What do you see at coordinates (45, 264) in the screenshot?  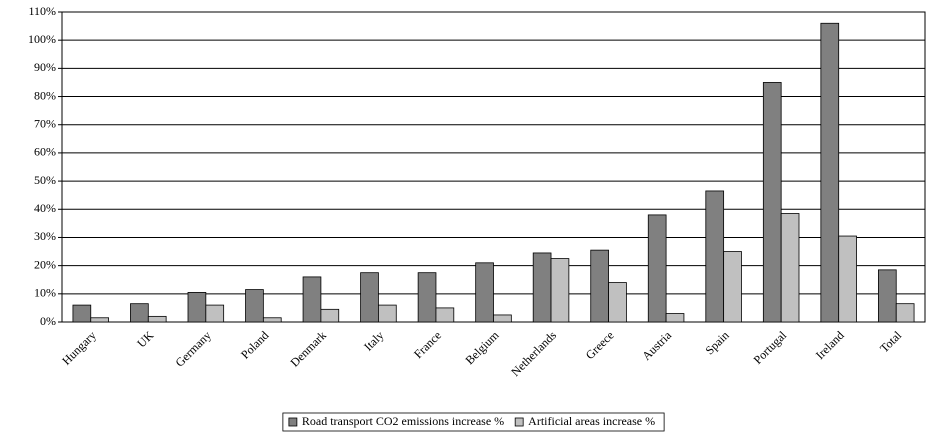 I see `y-tick-label: 20%` at bounding box center [45, 264].